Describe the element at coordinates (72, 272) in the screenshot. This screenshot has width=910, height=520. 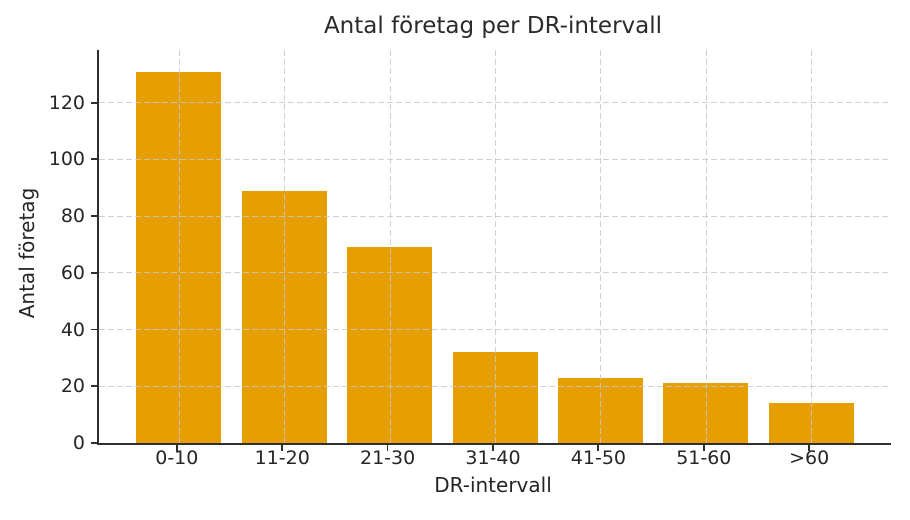
I see `y-tick-label: 60` at that location.